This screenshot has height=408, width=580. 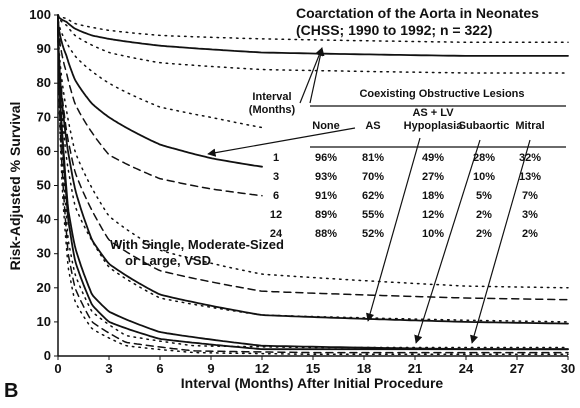 What do you see at coordinates (44, 287) in the screenshot?
I see `y-tick-label: 20` at bounding box center [44, 287].